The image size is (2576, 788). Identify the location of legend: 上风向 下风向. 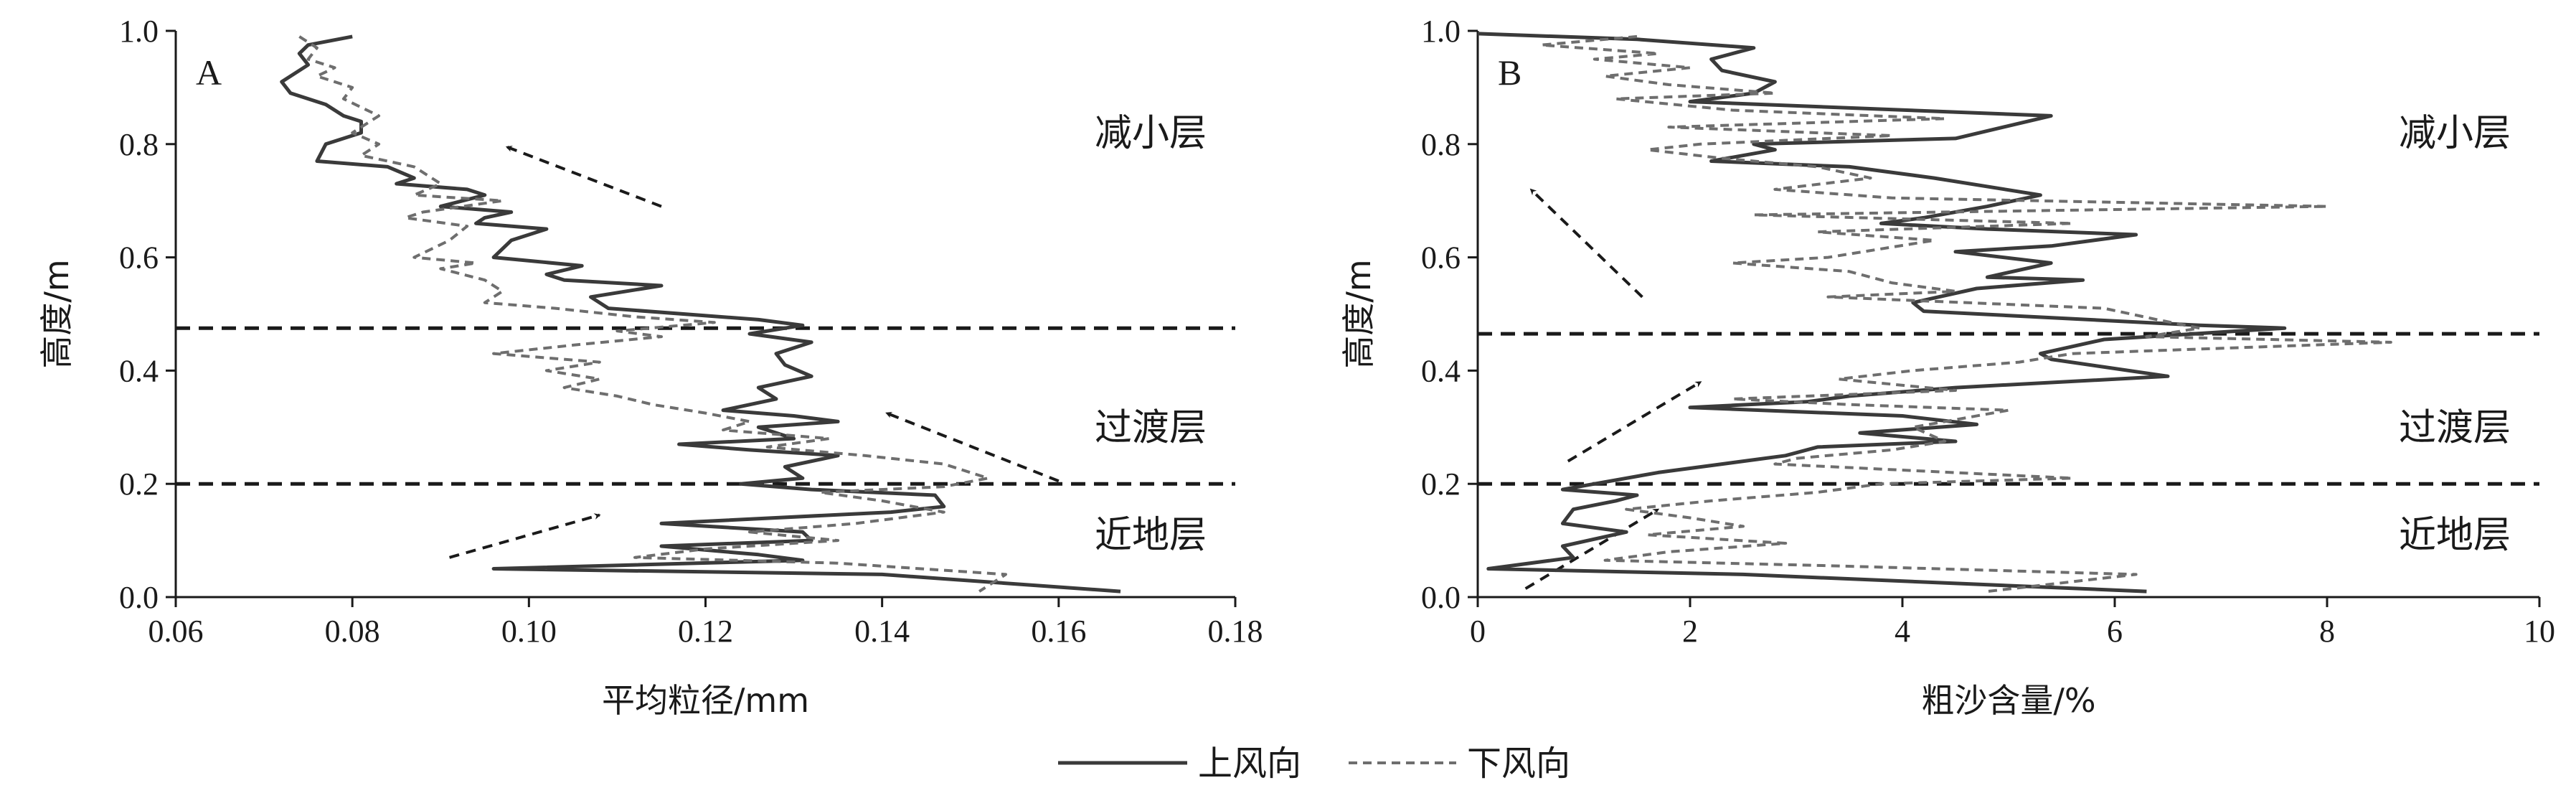
(1314, 764).